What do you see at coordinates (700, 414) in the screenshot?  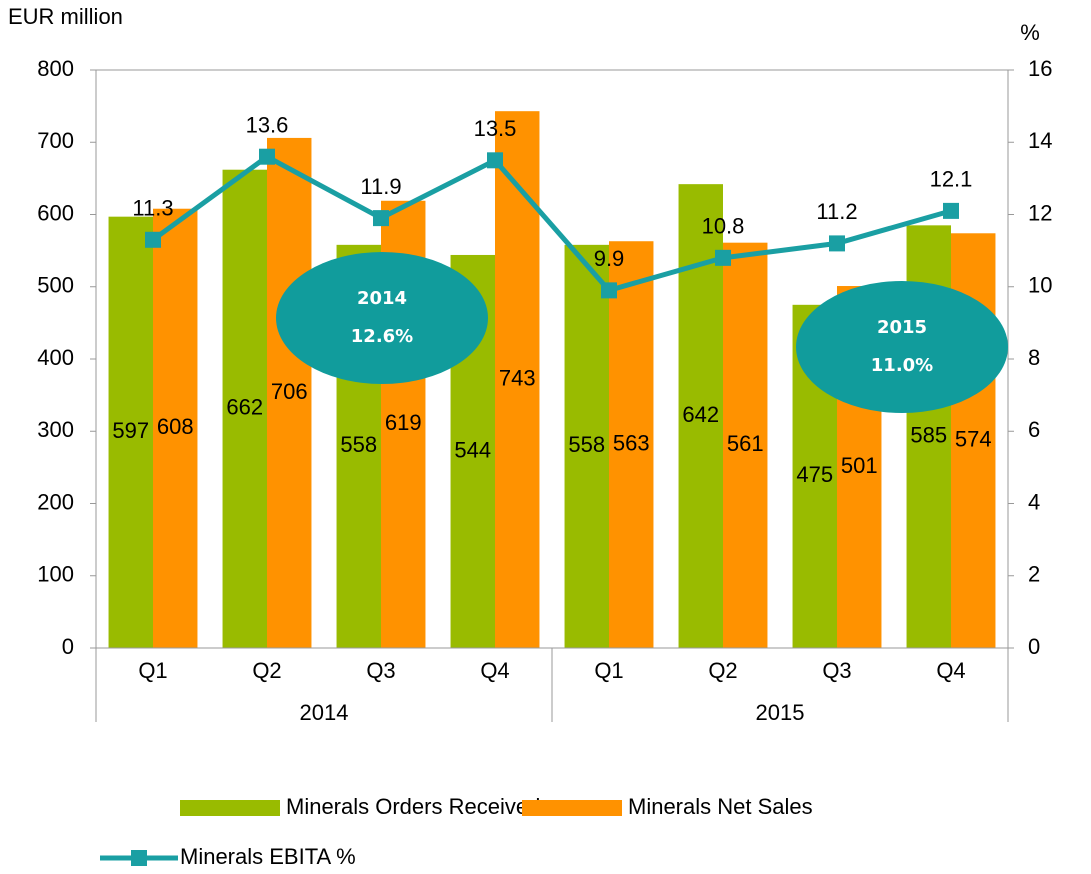 I see `bar-label: 642` at bounding box center [700, 414].